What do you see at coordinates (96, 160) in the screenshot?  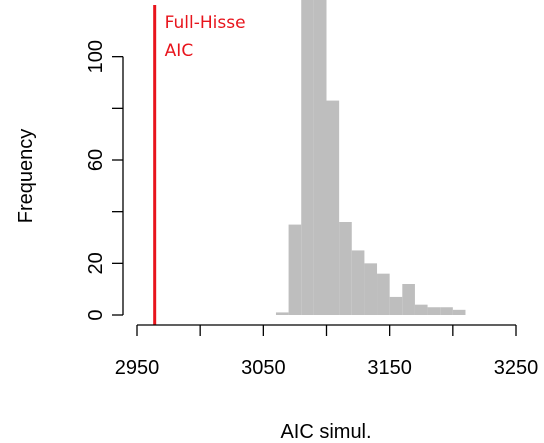 I see `y-tick-label-3: 60` at bounding box center [96, 160].